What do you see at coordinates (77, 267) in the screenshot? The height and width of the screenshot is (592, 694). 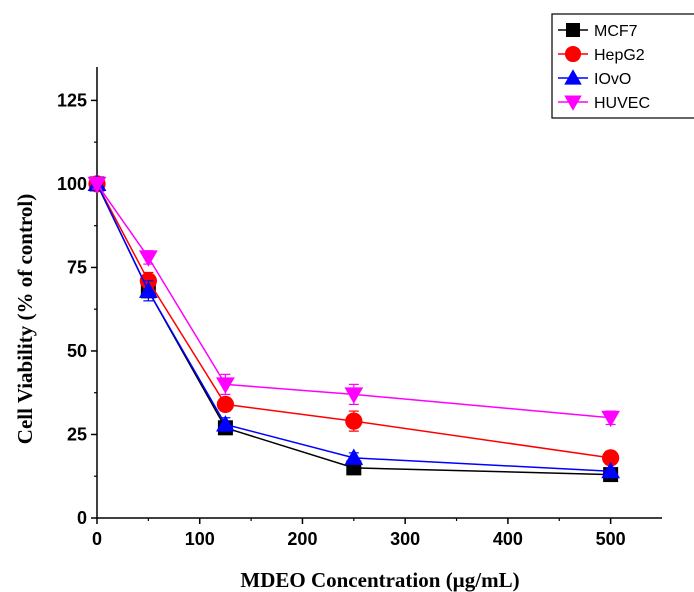 I see `y-tick-label: 75` at bounding box center [77, 267].